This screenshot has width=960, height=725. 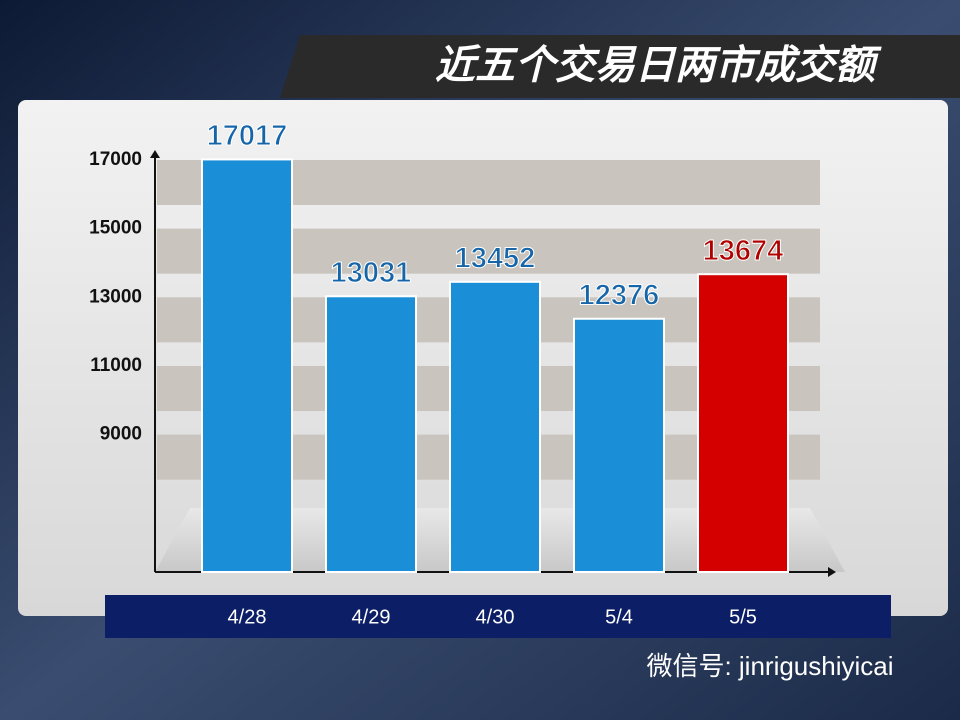 What do you see at coordinates (495, 258) in the screenshot?
I see `value-label: 13452` at bounding box center [495, 258].